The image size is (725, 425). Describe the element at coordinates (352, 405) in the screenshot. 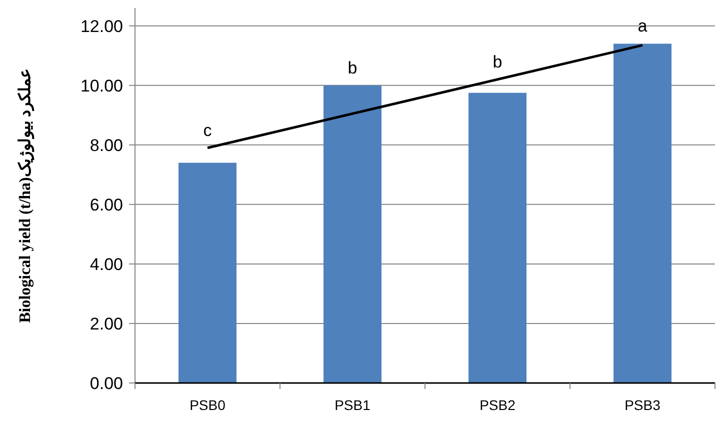

I see `x-tick-label: PSB1` at that location.